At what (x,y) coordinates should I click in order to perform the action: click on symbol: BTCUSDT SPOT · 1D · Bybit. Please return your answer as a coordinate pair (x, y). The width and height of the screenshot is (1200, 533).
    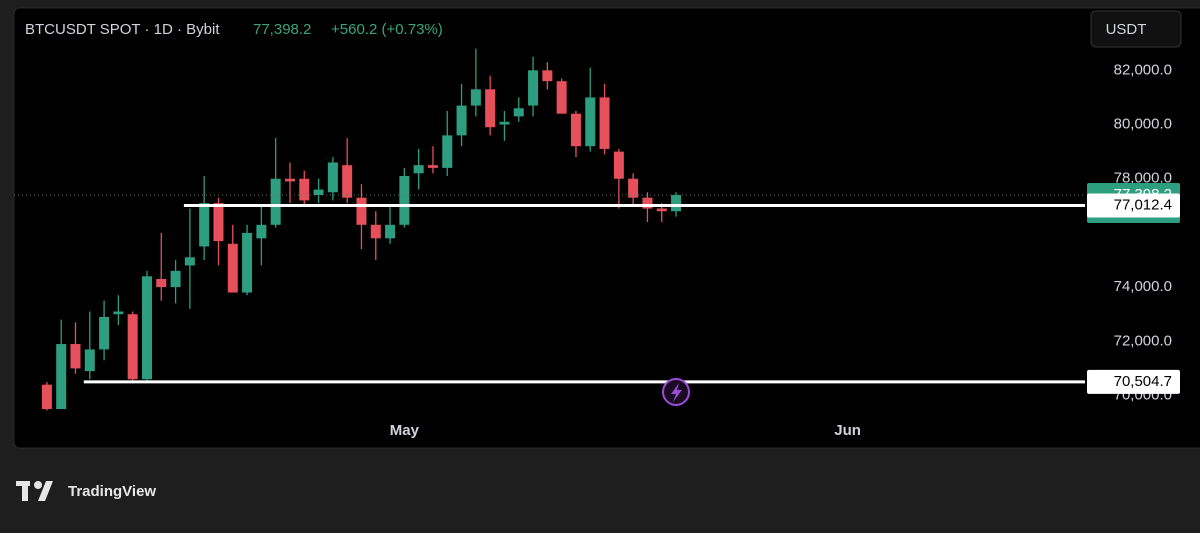
    Looking at the image, I should click on (122, 29).